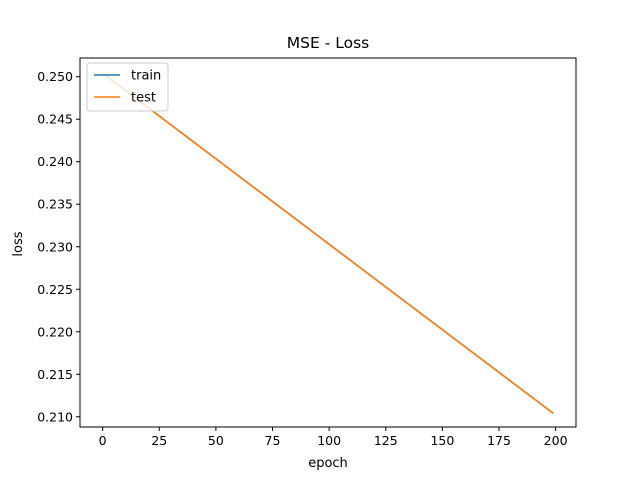 The image size is (640, 480). I want to click on x-tick-label: 100, so click(329, 440).